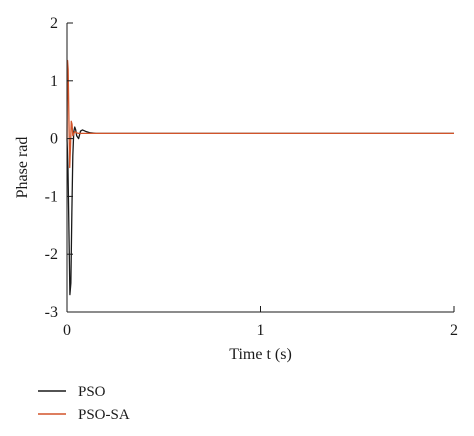 The image size is (474, 436). What do you see at coordinates (51, 196) in the screenshot?
I see `y-tick-label: -1` at bounding box center [51, 196].